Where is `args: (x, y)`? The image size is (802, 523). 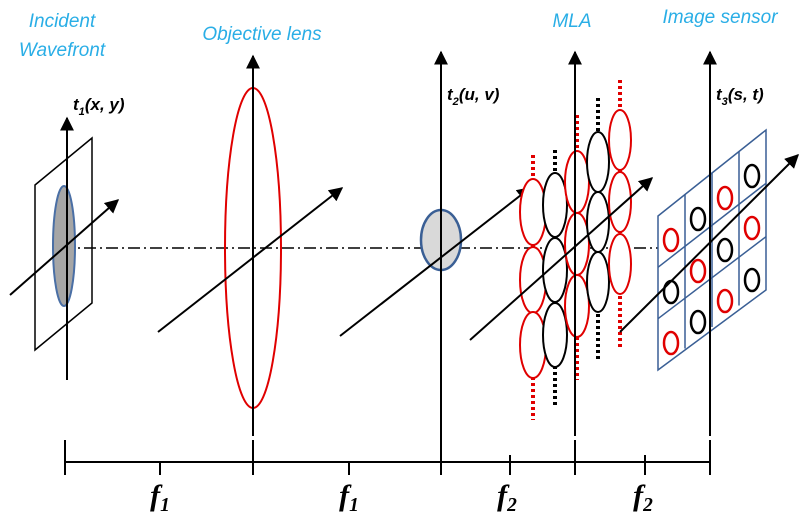 args: (x, y) is located at coordinates (105, 104).